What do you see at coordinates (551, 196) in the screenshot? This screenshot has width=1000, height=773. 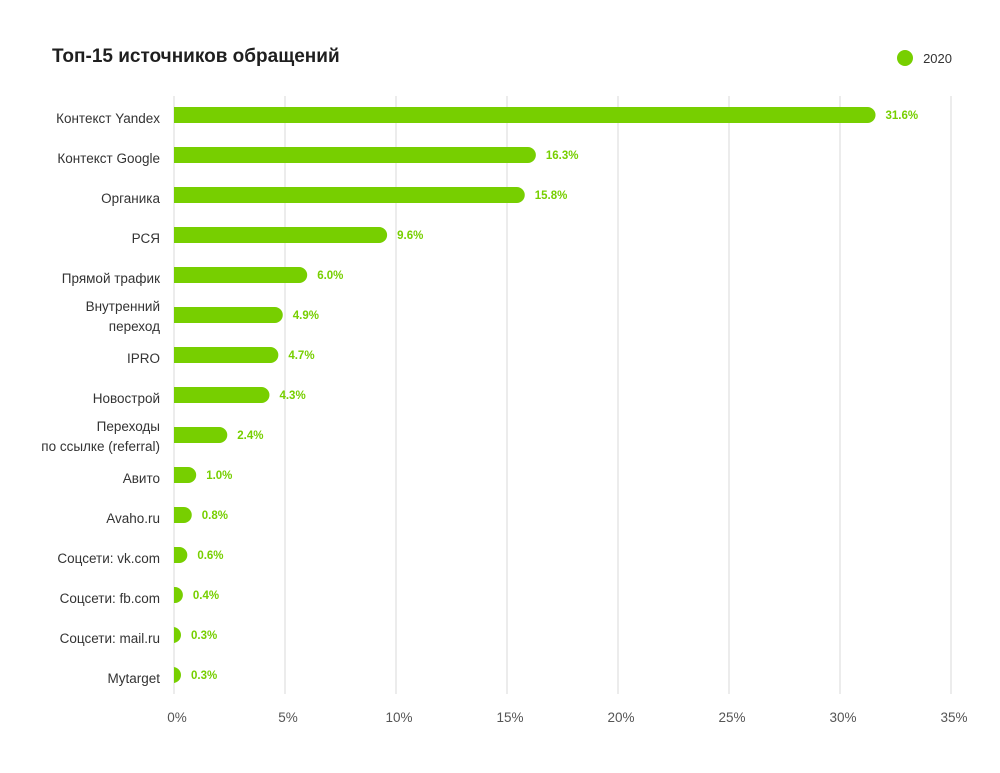 I see `value-label: 15.8%` at bounding box center [551, 196].